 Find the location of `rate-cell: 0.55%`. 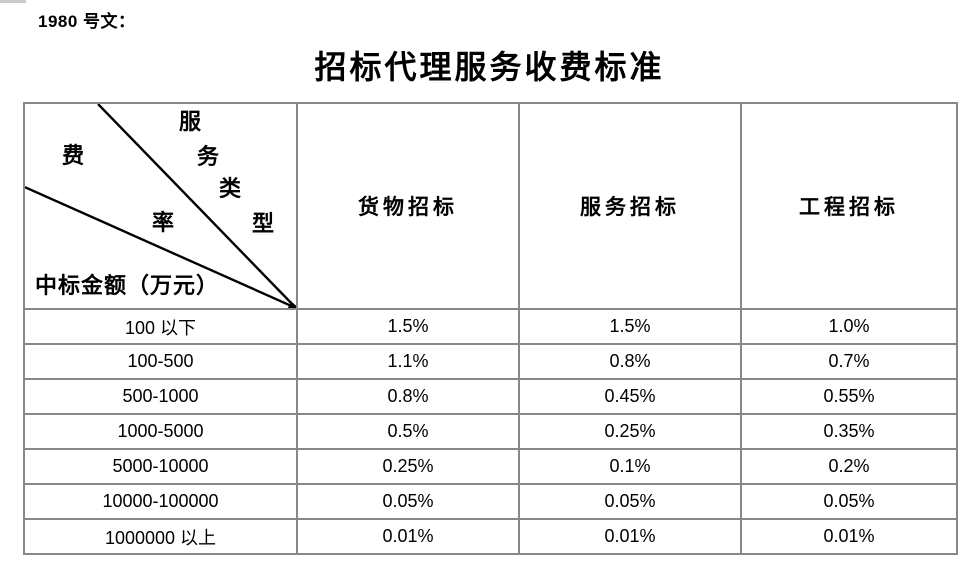

rate-cell: 0.55% is located at coordinates (849, 396).